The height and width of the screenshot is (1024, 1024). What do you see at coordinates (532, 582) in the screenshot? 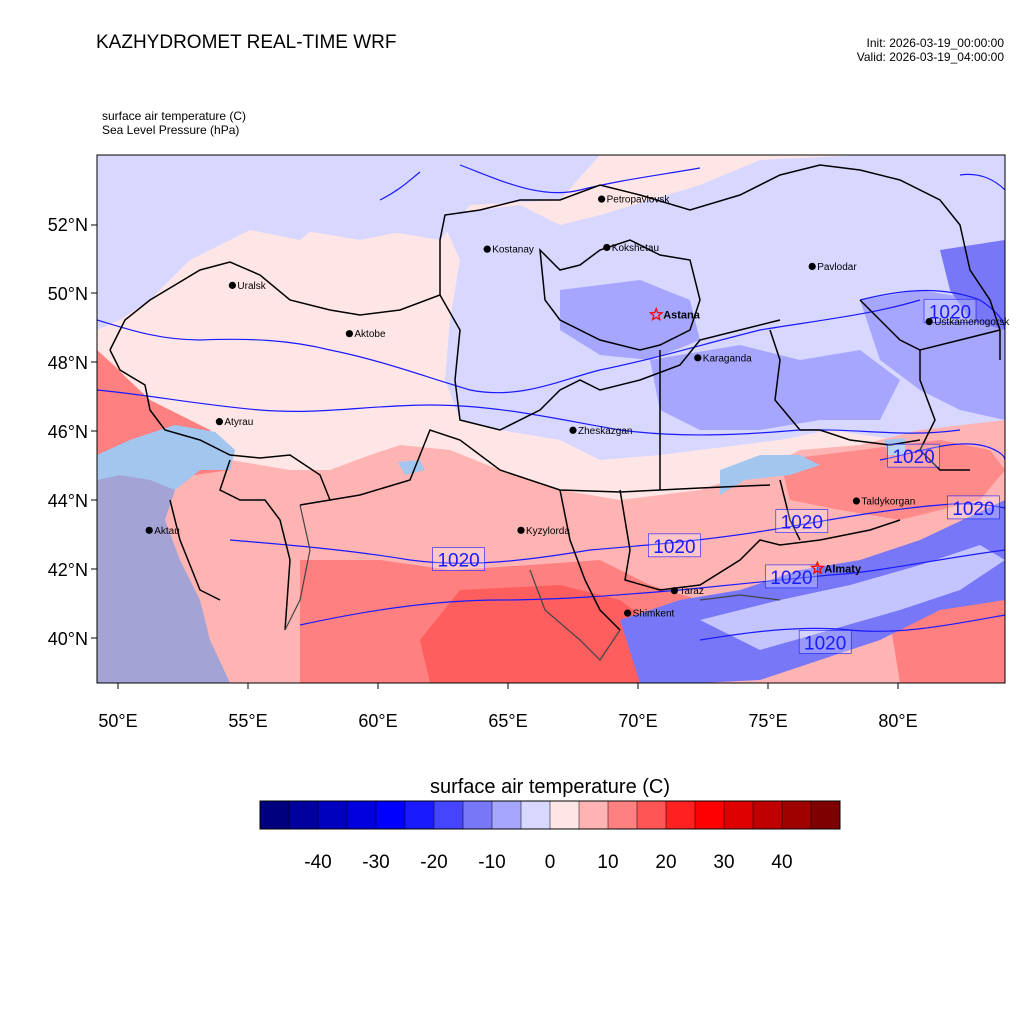
I see `neighbor-borders` at bounding box center [532, 582].